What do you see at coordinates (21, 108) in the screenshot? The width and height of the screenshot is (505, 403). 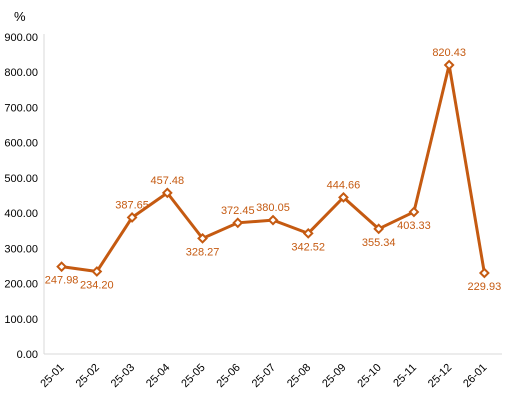 I see `y-tick-label: 700.00` at bounding box center [21, 108].